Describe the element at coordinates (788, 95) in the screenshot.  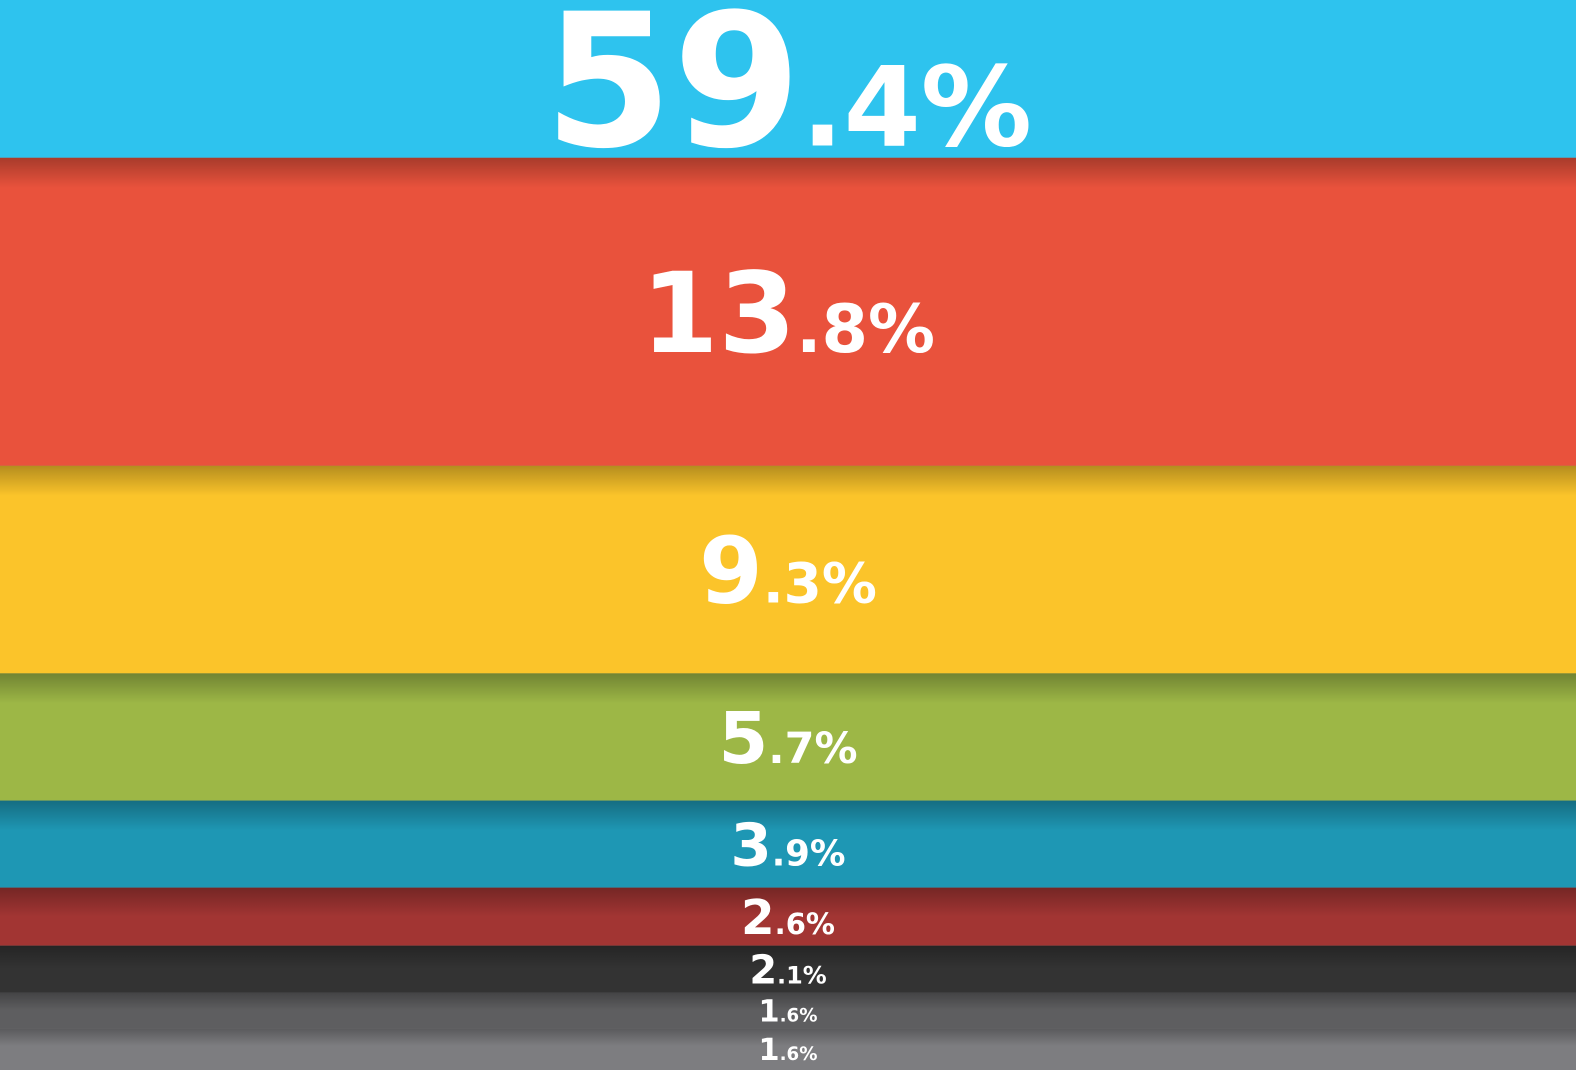
I see `value-label: 59.4%` at that location.